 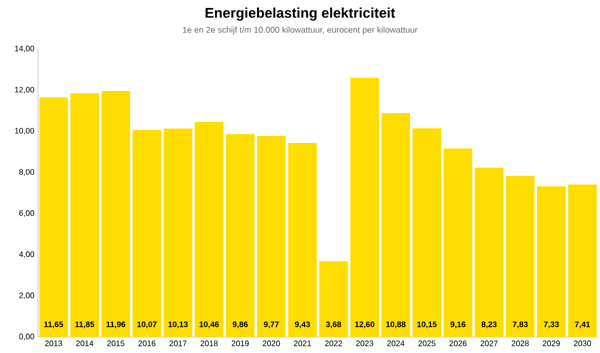 What do you see at coordinates (147, 324) in the screenshot?
I see `data-label: 10,07` at bounding box center [147, 324].